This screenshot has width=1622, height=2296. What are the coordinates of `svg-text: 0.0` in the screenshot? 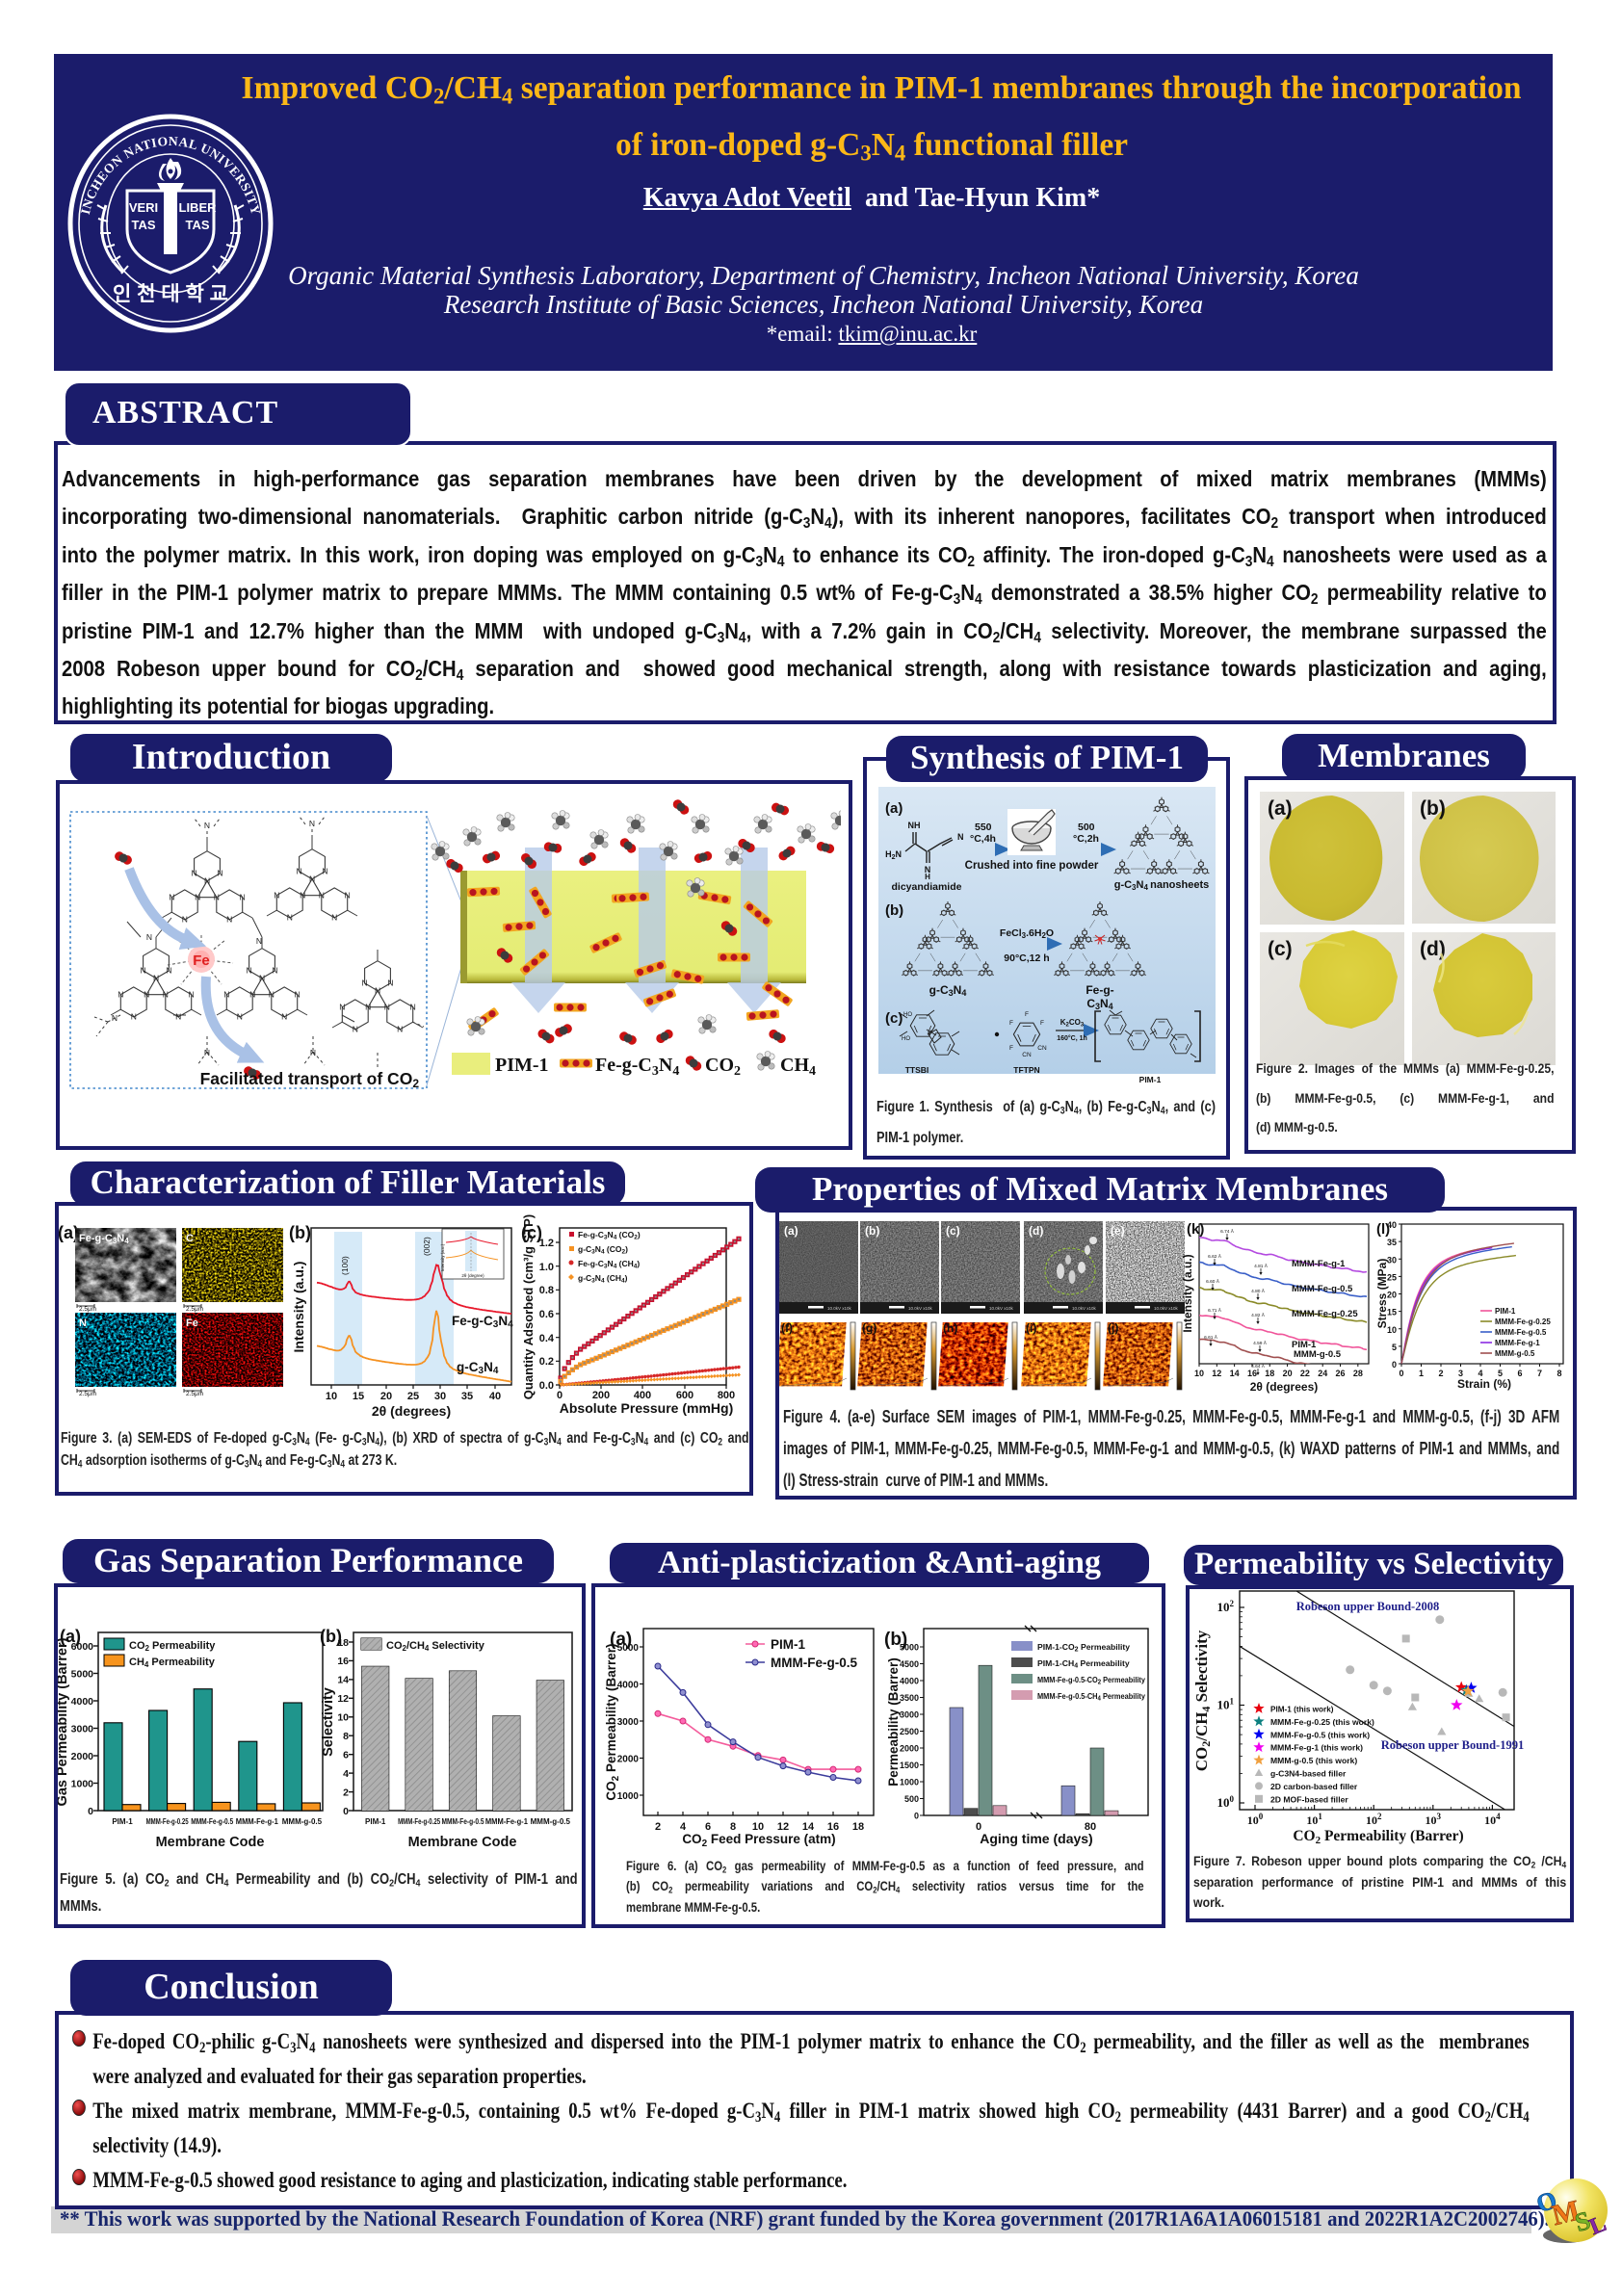 It's located at (546, 1386).